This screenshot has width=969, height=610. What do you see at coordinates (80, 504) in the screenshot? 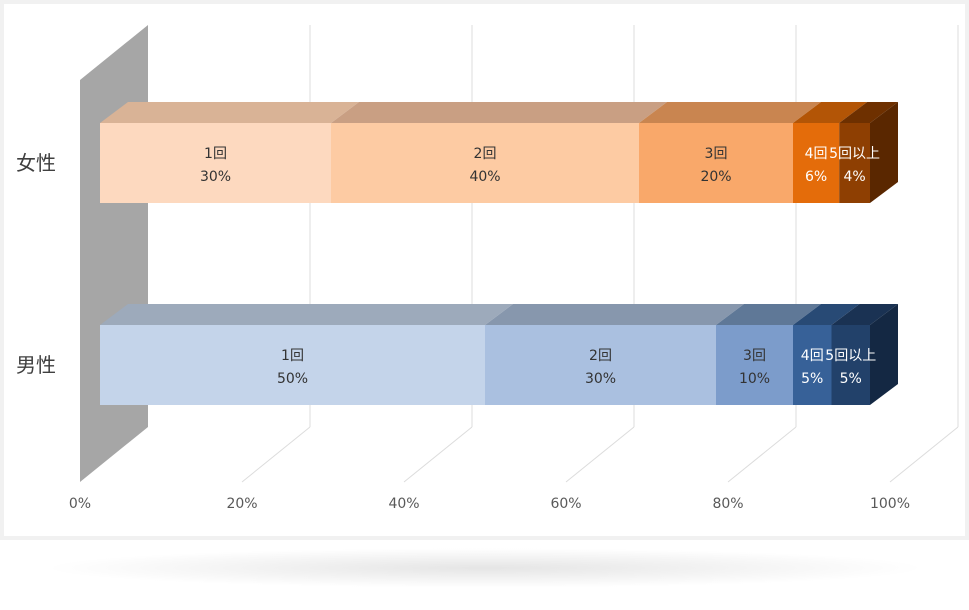
I see `x-tick-label: 0%` at bounding box center [80, 504].